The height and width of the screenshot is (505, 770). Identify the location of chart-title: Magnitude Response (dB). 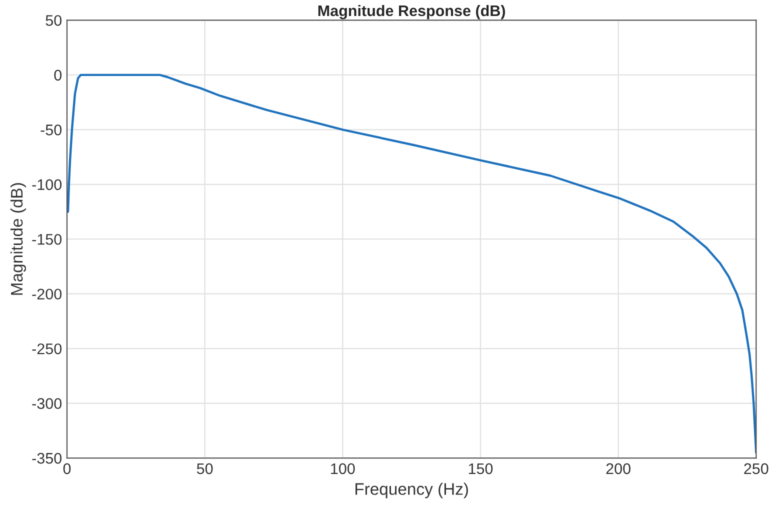
(412, 12).